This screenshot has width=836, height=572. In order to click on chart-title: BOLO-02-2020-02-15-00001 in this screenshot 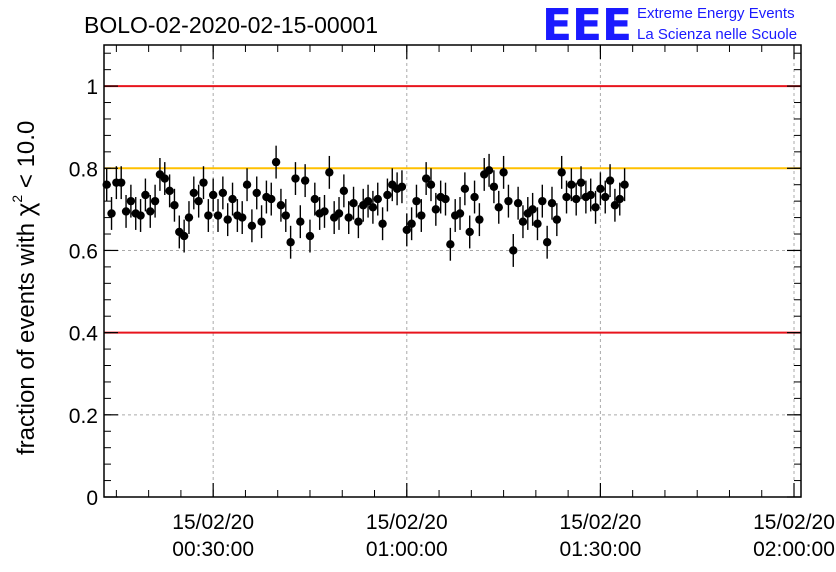, I will do `click(231, 25)`.